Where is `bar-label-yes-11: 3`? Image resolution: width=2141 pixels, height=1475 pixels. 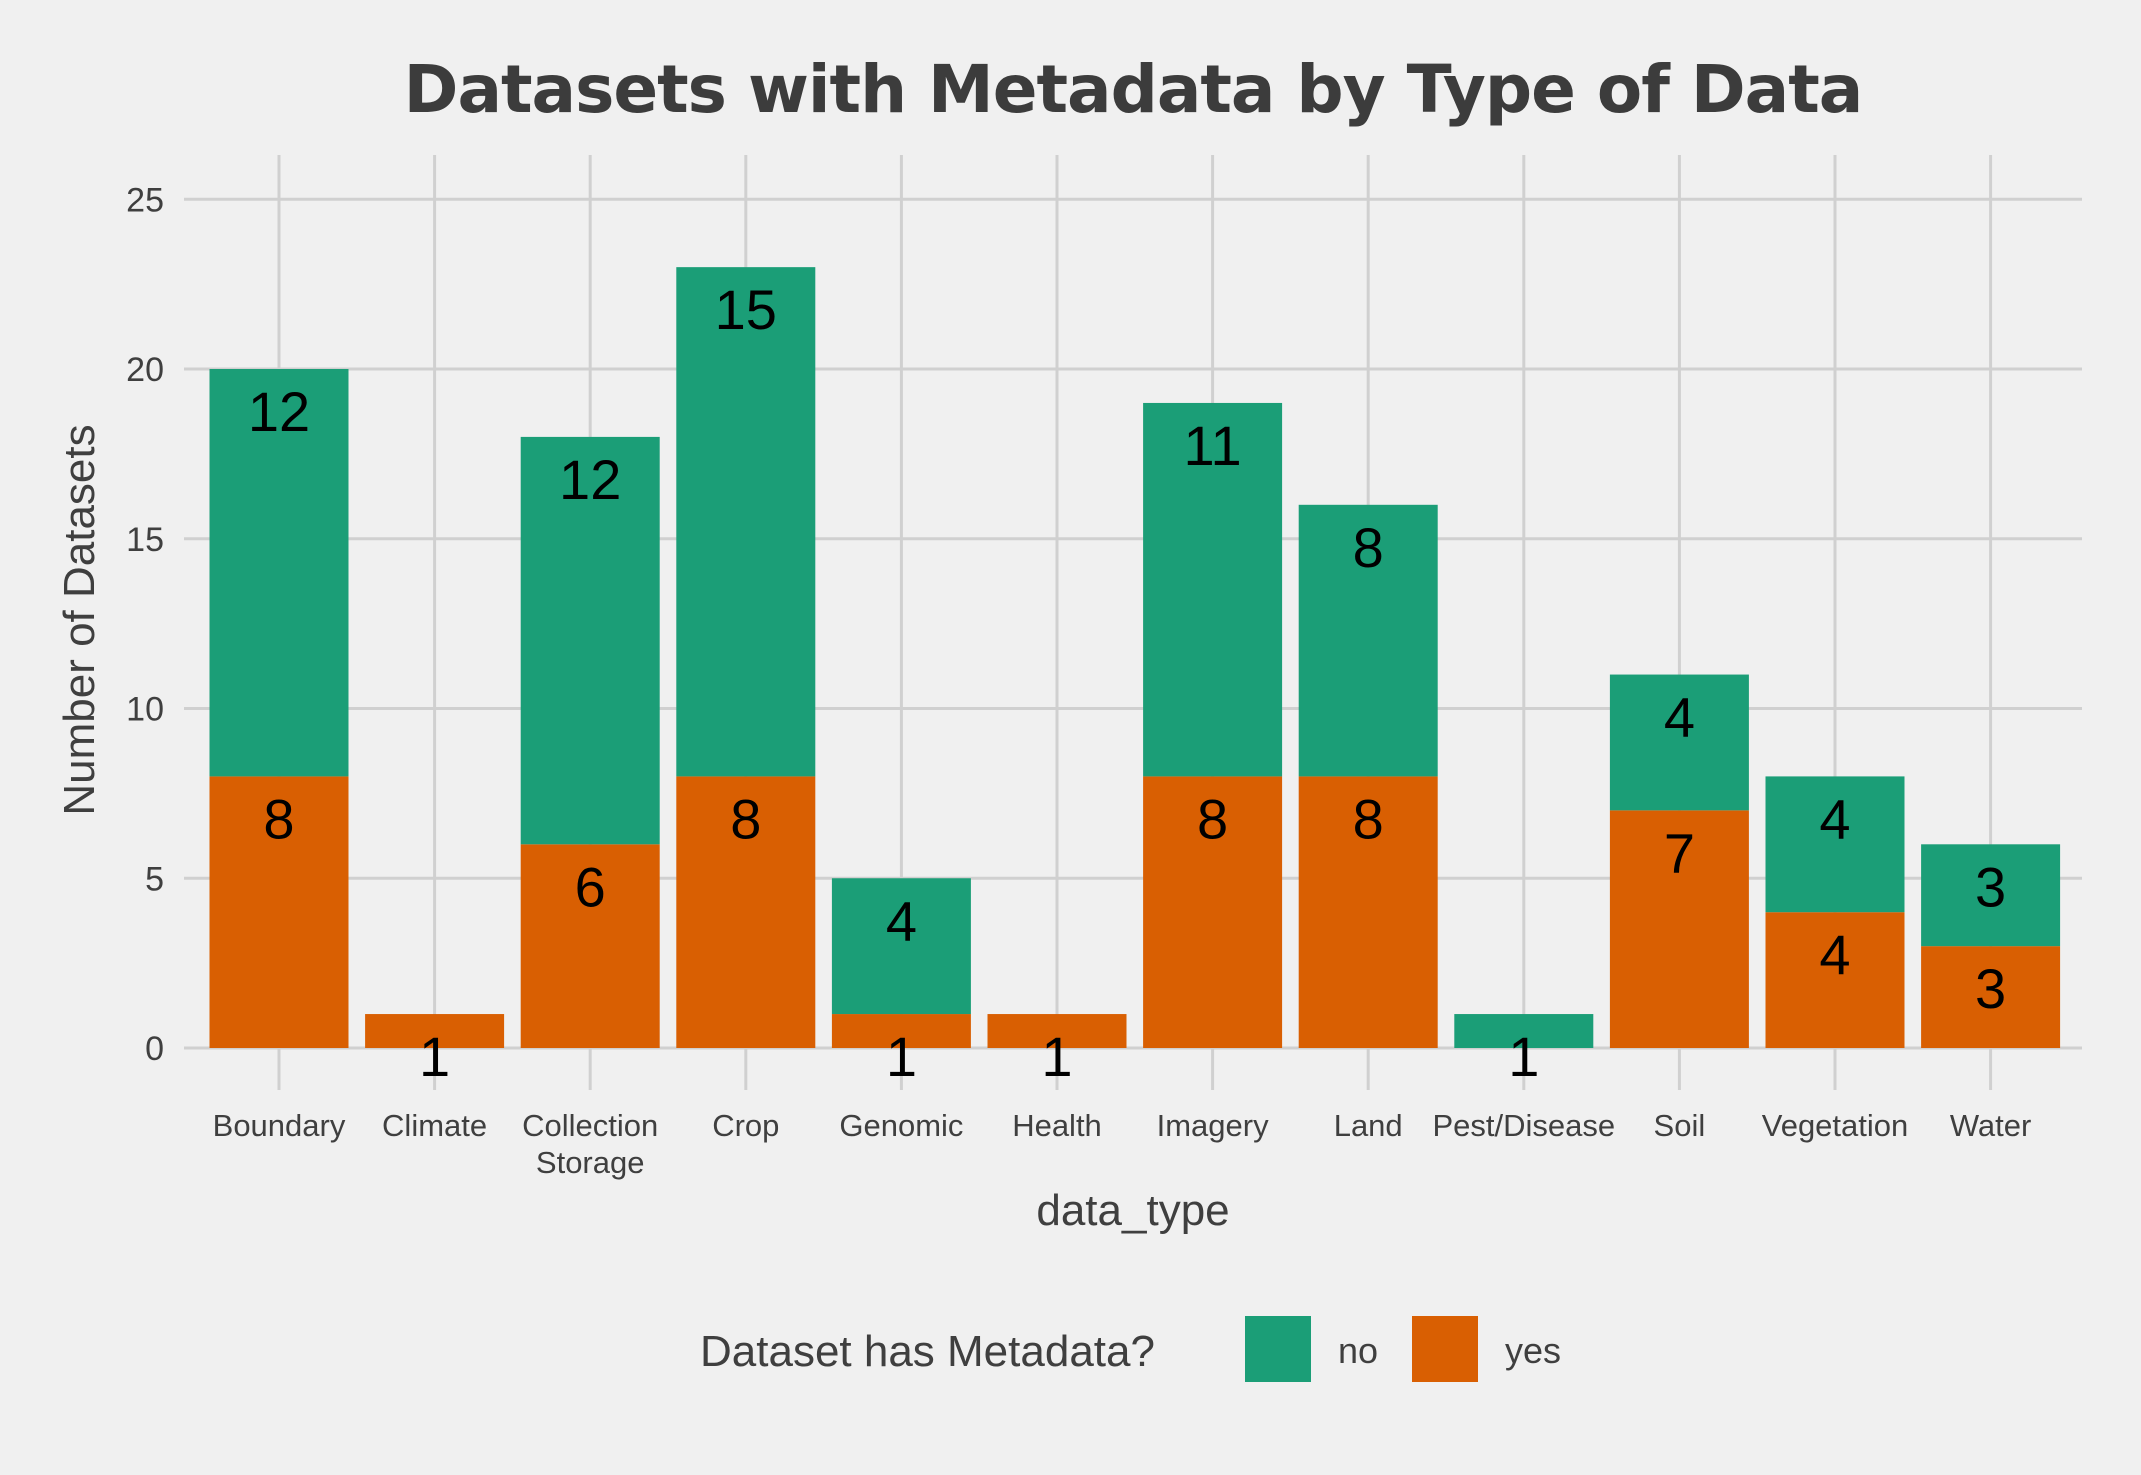
bar-label-yes-11: 3 is located at coordinates (1990, 988).